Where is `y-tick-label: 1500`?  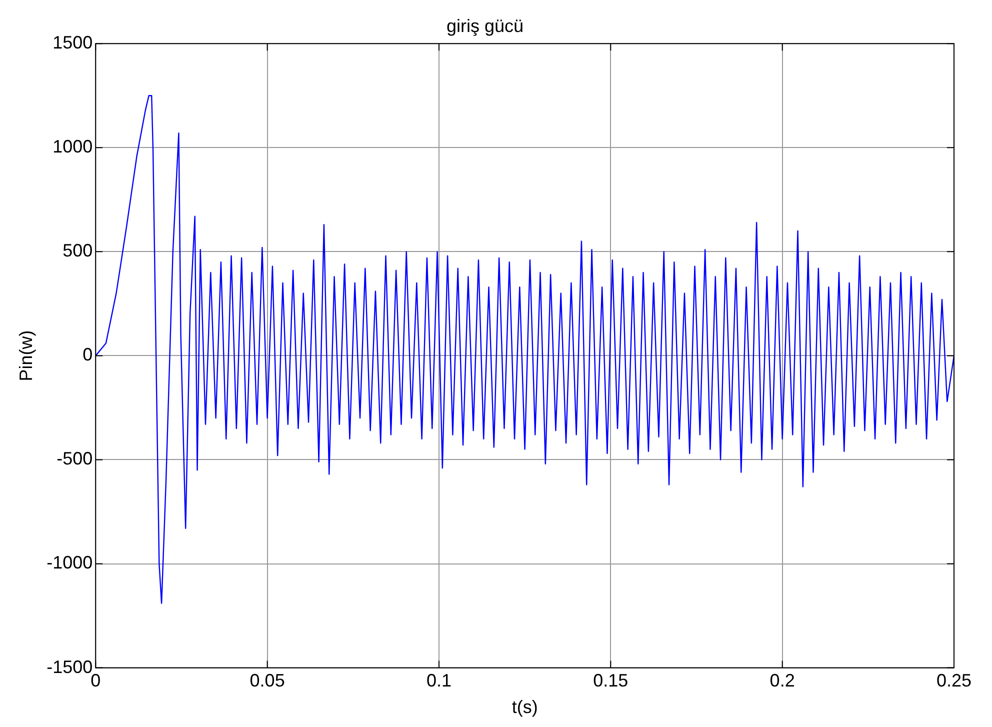
y-tick-label: 1500 is located at coordinates (72, 42).